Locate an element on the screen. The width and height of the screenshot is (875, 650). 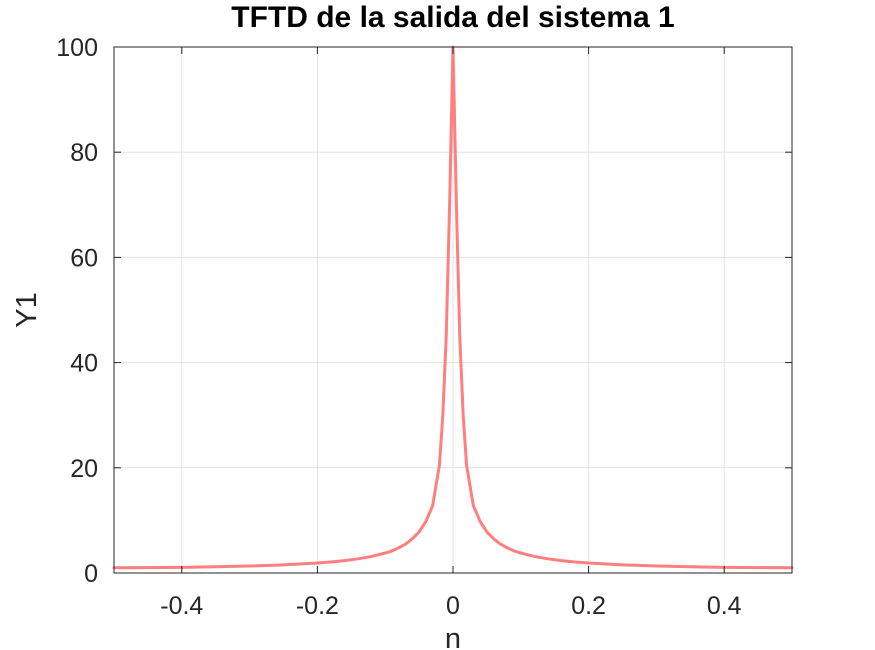
y-tick-label: 40 is located at coordinates (84, 364).